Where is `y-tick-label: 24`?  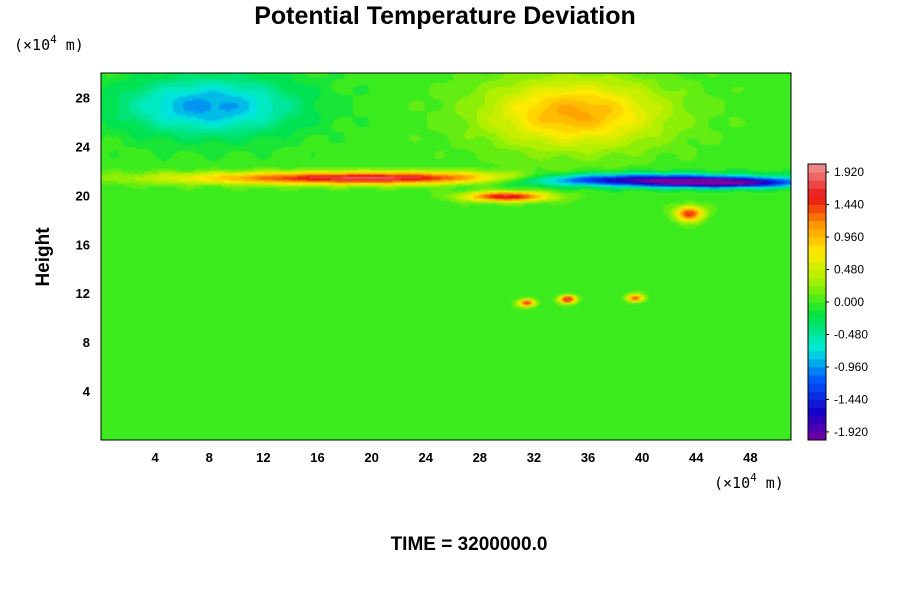
y-tick-label: 24 is located at coordinates (83, 146).